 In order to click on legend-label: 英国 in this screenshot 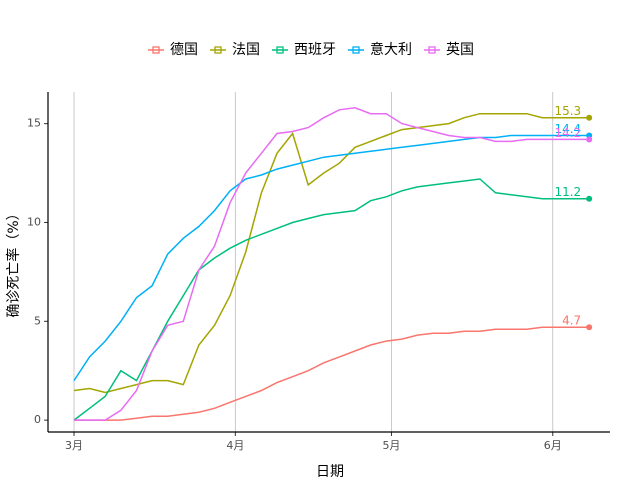, I will do `click(460, 49)`.